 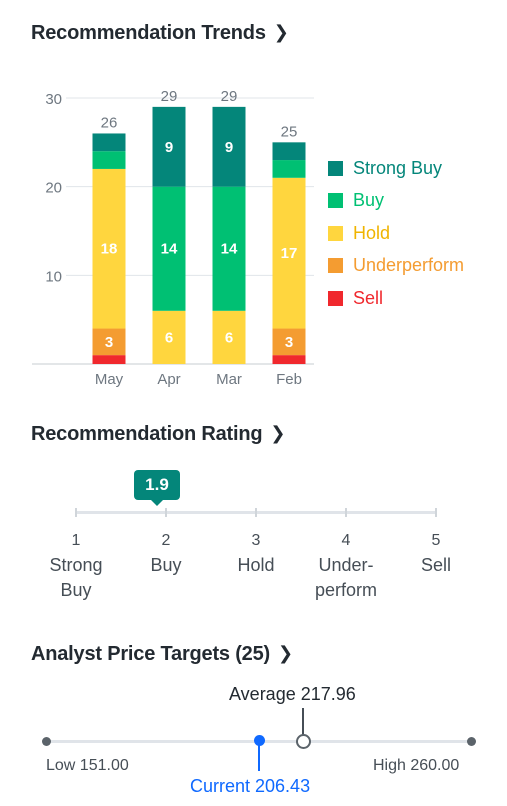 I want to click on legend-item: Strong Buy, so click(x=396, y=168).